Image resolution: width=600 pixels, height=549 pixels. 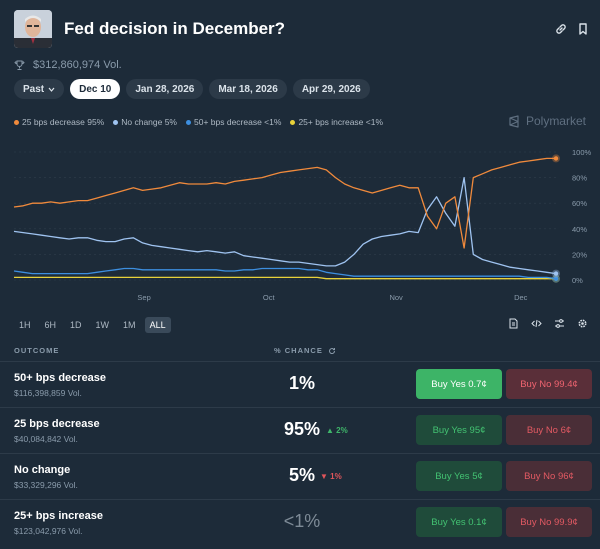 What do you see at coordinates (129, 325) in the screenshot?
I see `range-1m: 1M` at bounding box center [129, 325].